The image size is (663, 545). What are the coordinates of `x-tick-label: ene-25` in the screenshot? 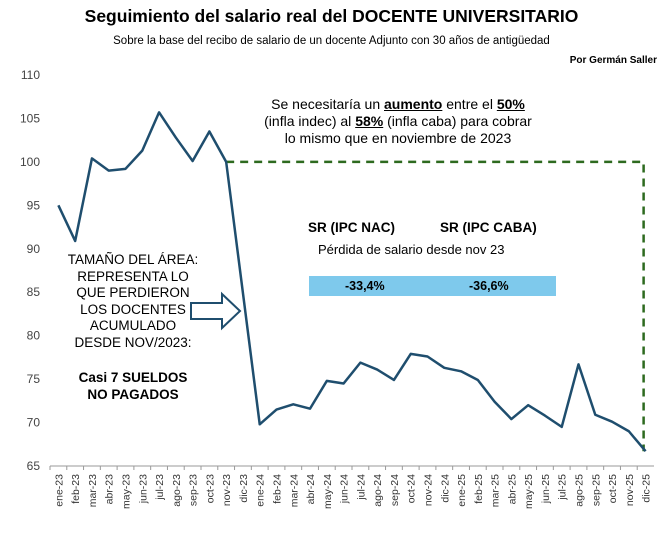 It's located at (462, 490).